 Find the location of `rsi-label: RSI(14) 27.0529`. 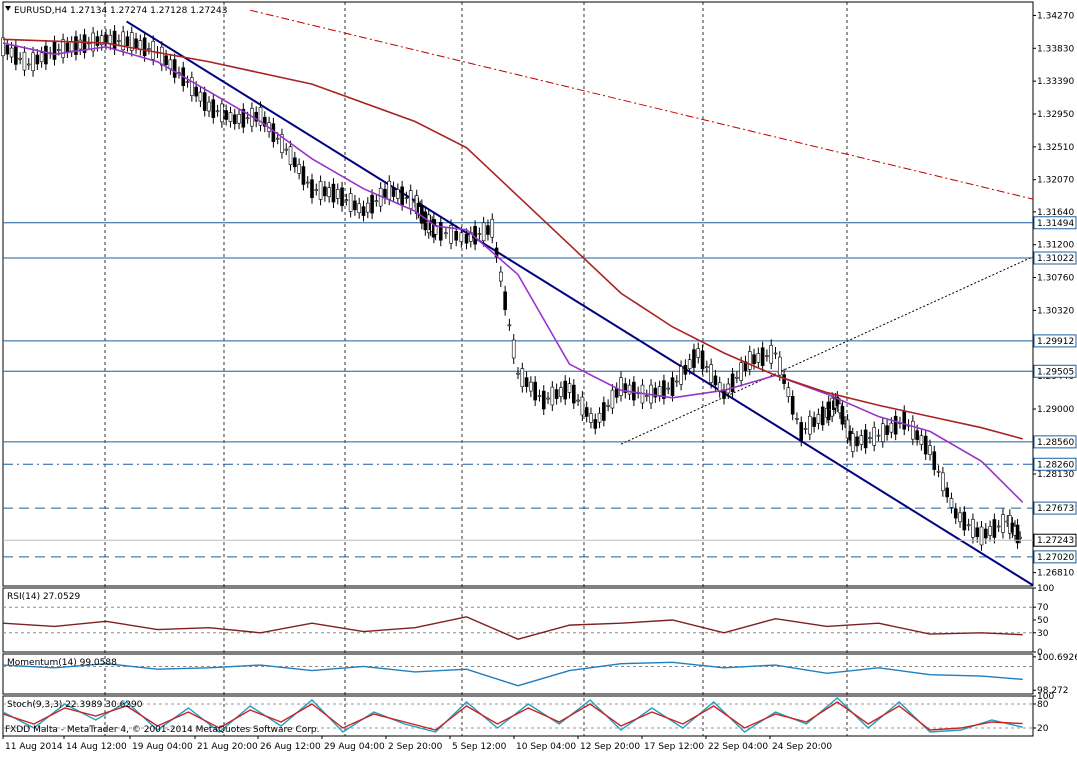

rsi-label: RSI(14) 27.0529 is located at coordinates (43, 597).